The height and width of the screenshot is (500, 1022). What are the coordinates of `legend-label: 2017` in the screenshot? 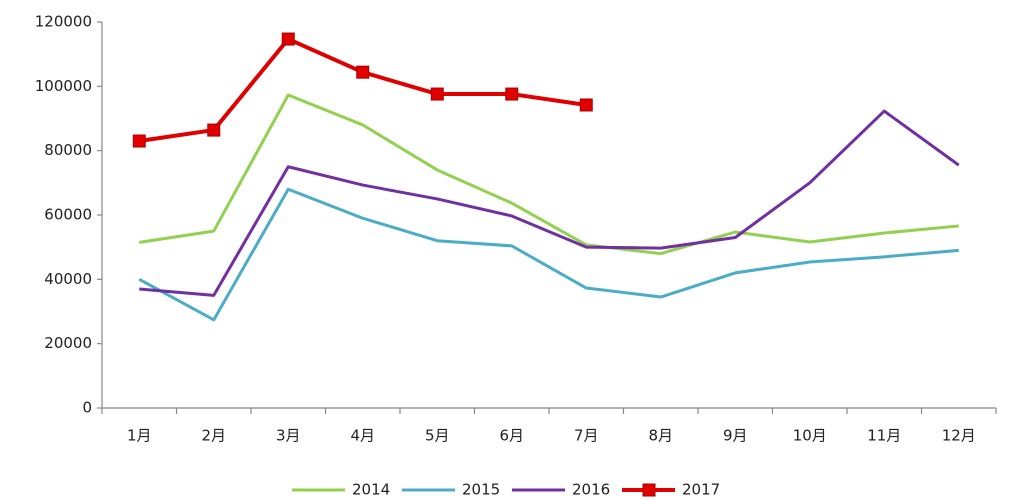 It's located at (701, 490).